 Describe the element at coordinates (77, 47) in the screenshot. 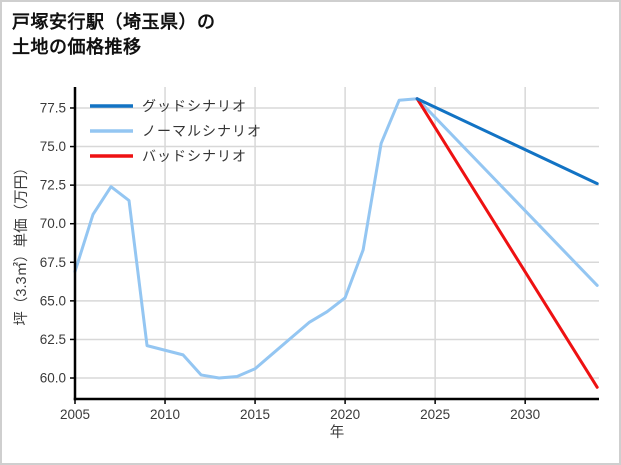

I see `chart-title-line-2: 土地の価格推移` at that location.